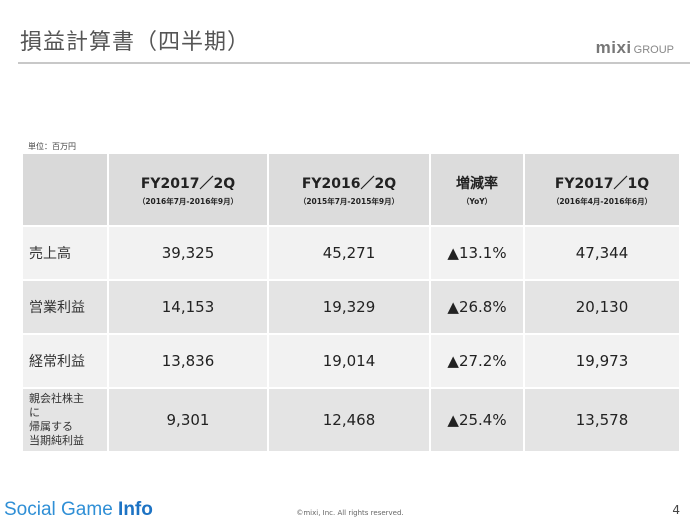  I want to click on table-cell: ▲26.8%, so click(477, 307).